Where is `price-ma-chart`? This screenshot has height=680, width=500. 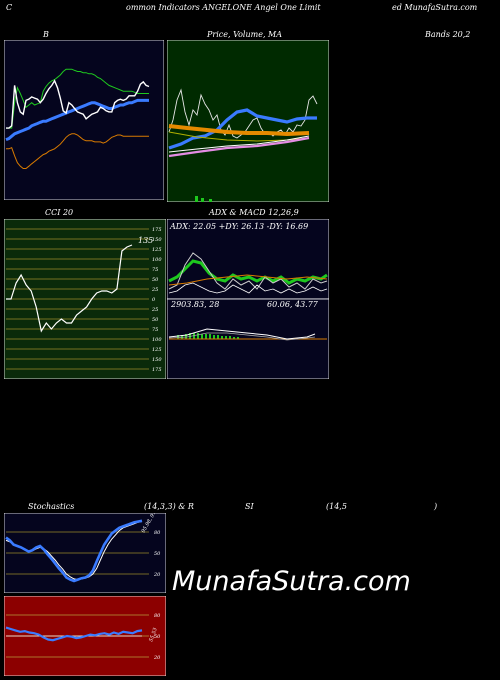
price-ma-chart is located at coordinates (248, 121).